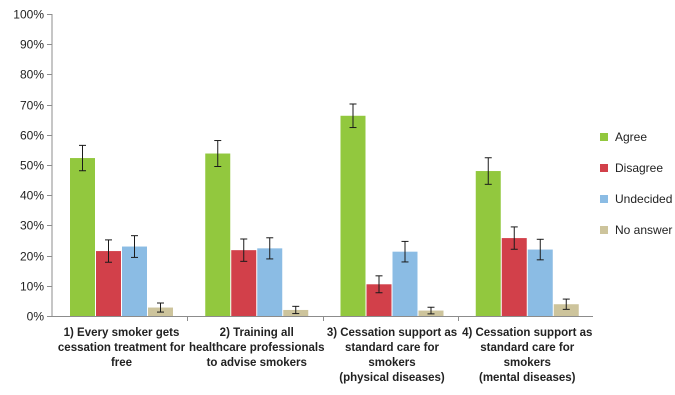  I want to click on y-axis: 0% 10% 20% 30% 40% 50% 60% 70% 80% 90% 100%, so click(33, 166).